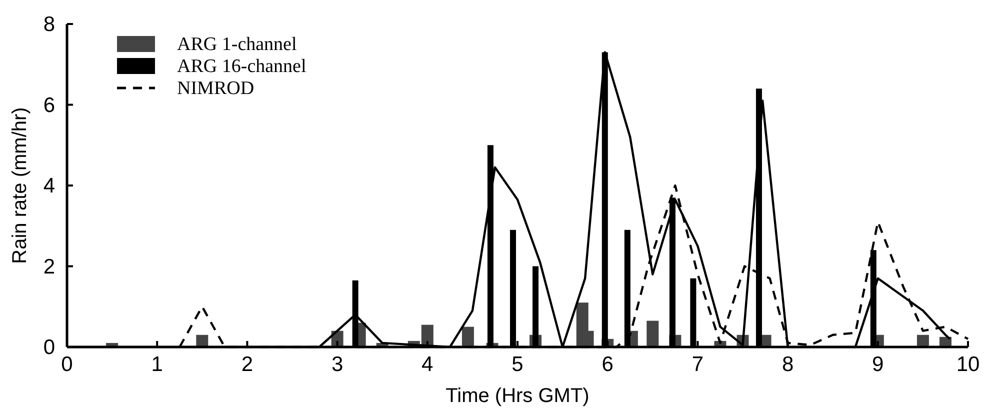 The image size is (985, 414). What do you see at coordinates (215, 88) in the screenshot?
I see `legend-label: NIMROD` at bounding box center [215, 88].